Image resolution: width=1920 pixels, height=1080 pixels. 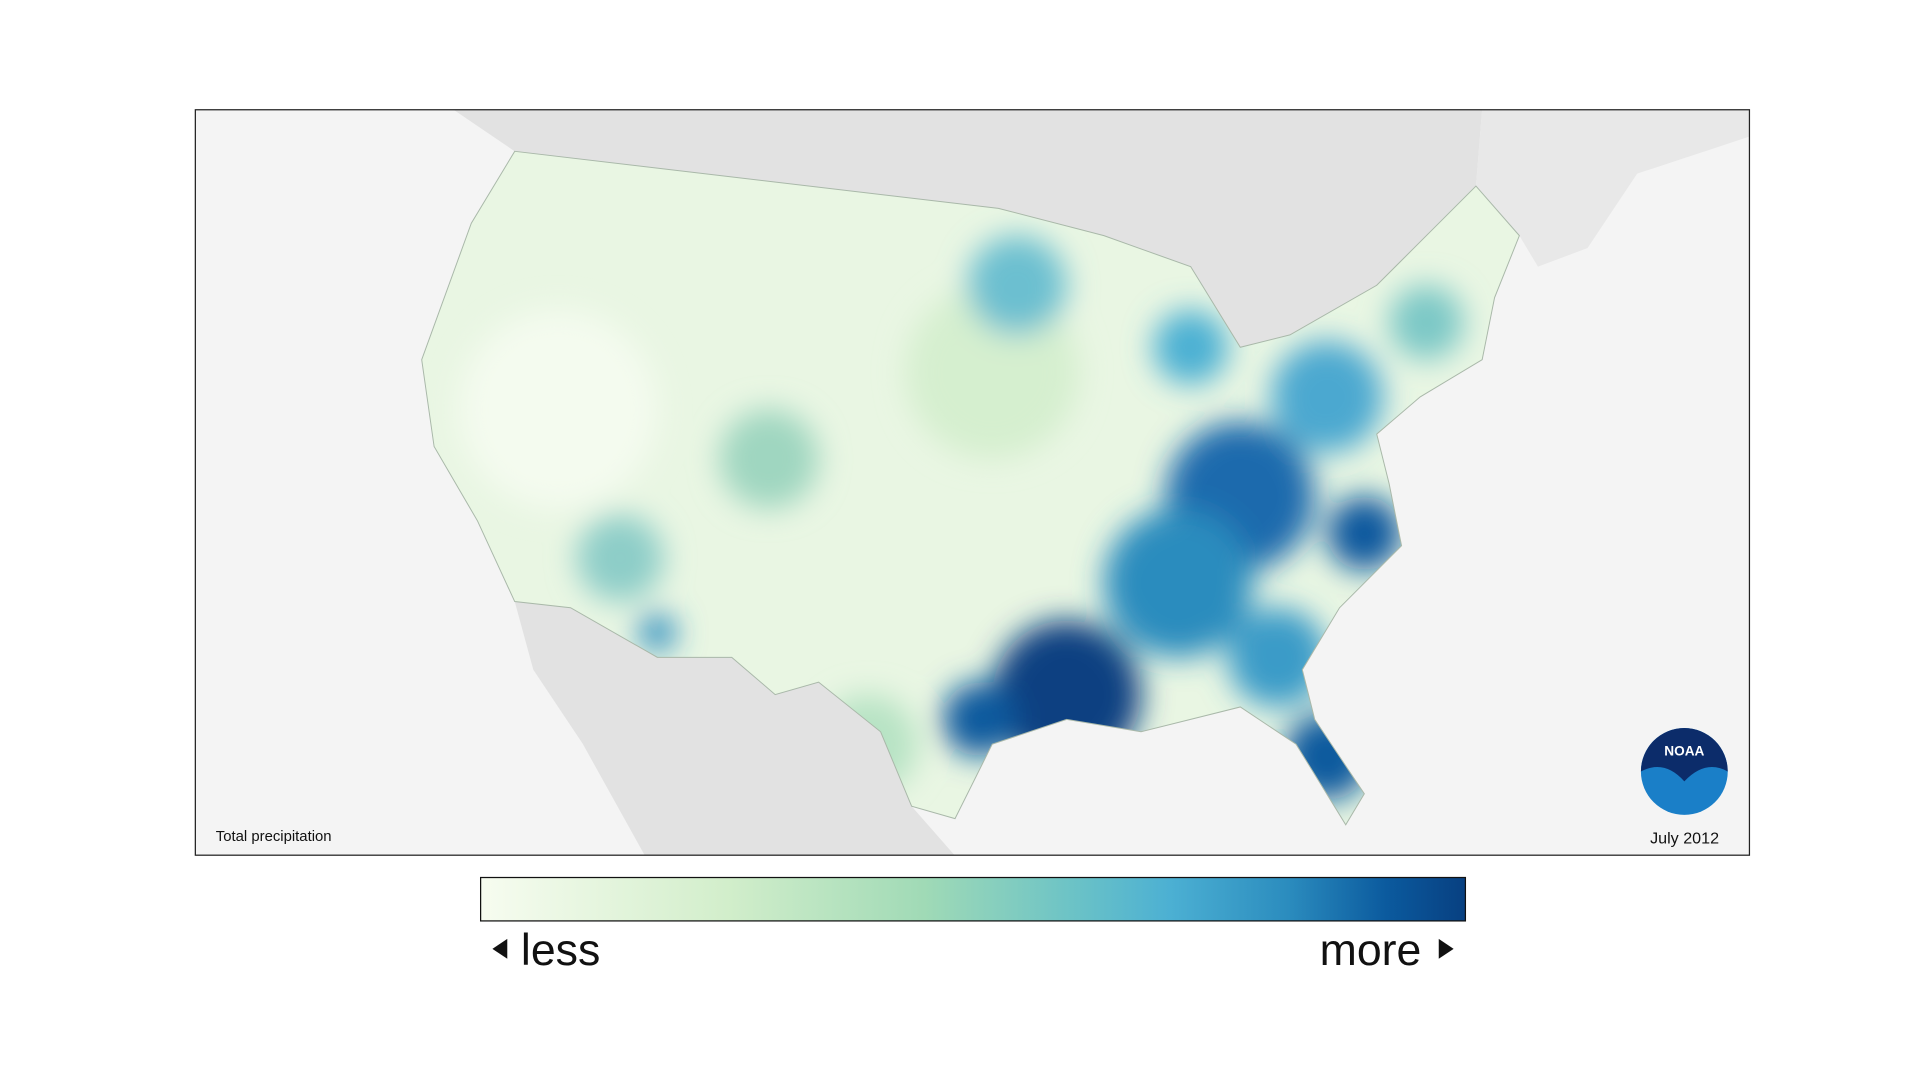 What do you see at coordinates (1371, 950) in the screenshot?
I see `legend-high: more` at bounding box center [1371, 950].